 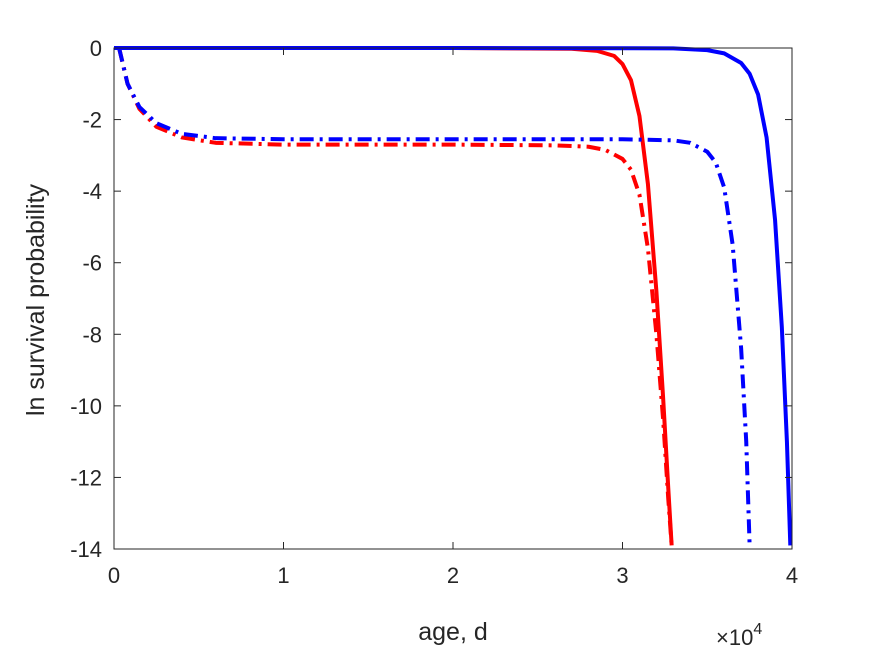 What do you see at coordinates (92, 191) in the screenshot?
I see `y-tick-label: -4` at bounding box center [92, 191].